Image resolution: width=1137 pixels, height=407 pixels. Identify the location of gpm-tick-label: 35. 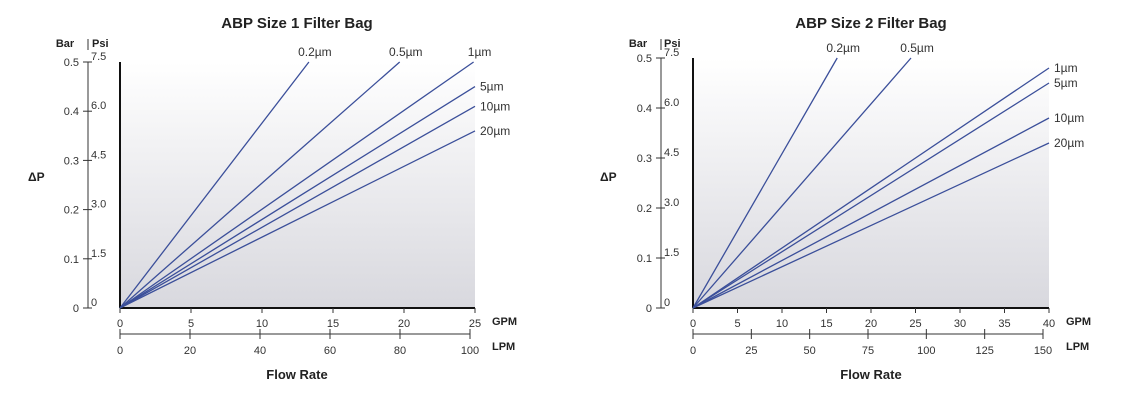
(1004, 324).